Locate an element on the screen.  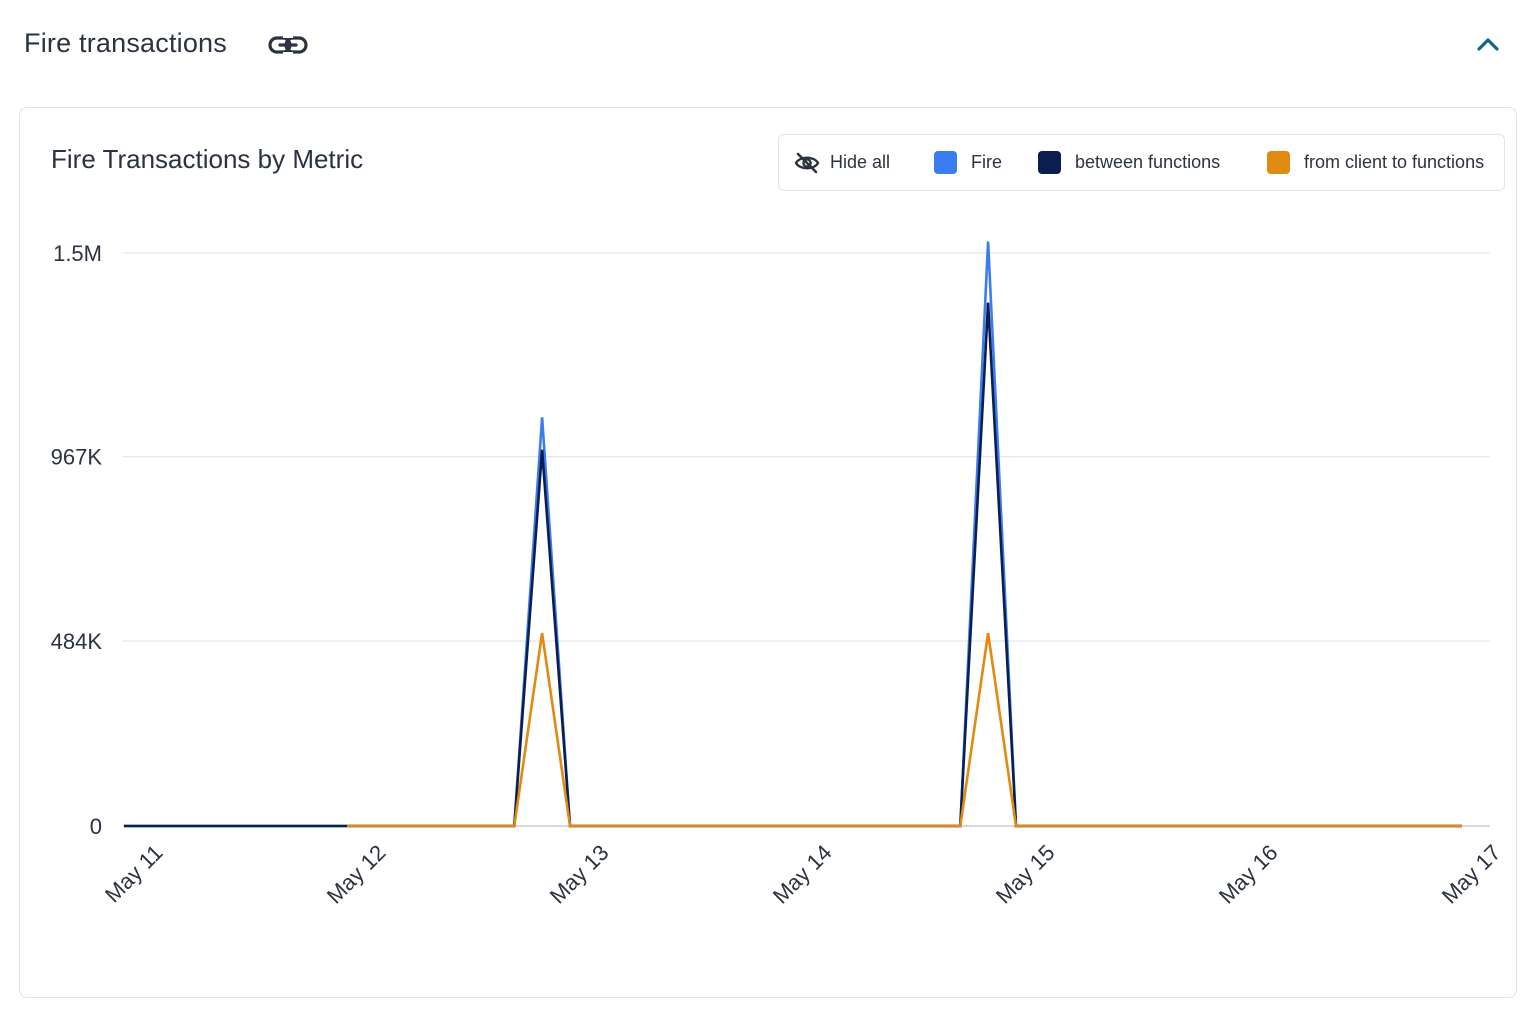
x-tick-label: May 12 is located at coordinates (356, 874).